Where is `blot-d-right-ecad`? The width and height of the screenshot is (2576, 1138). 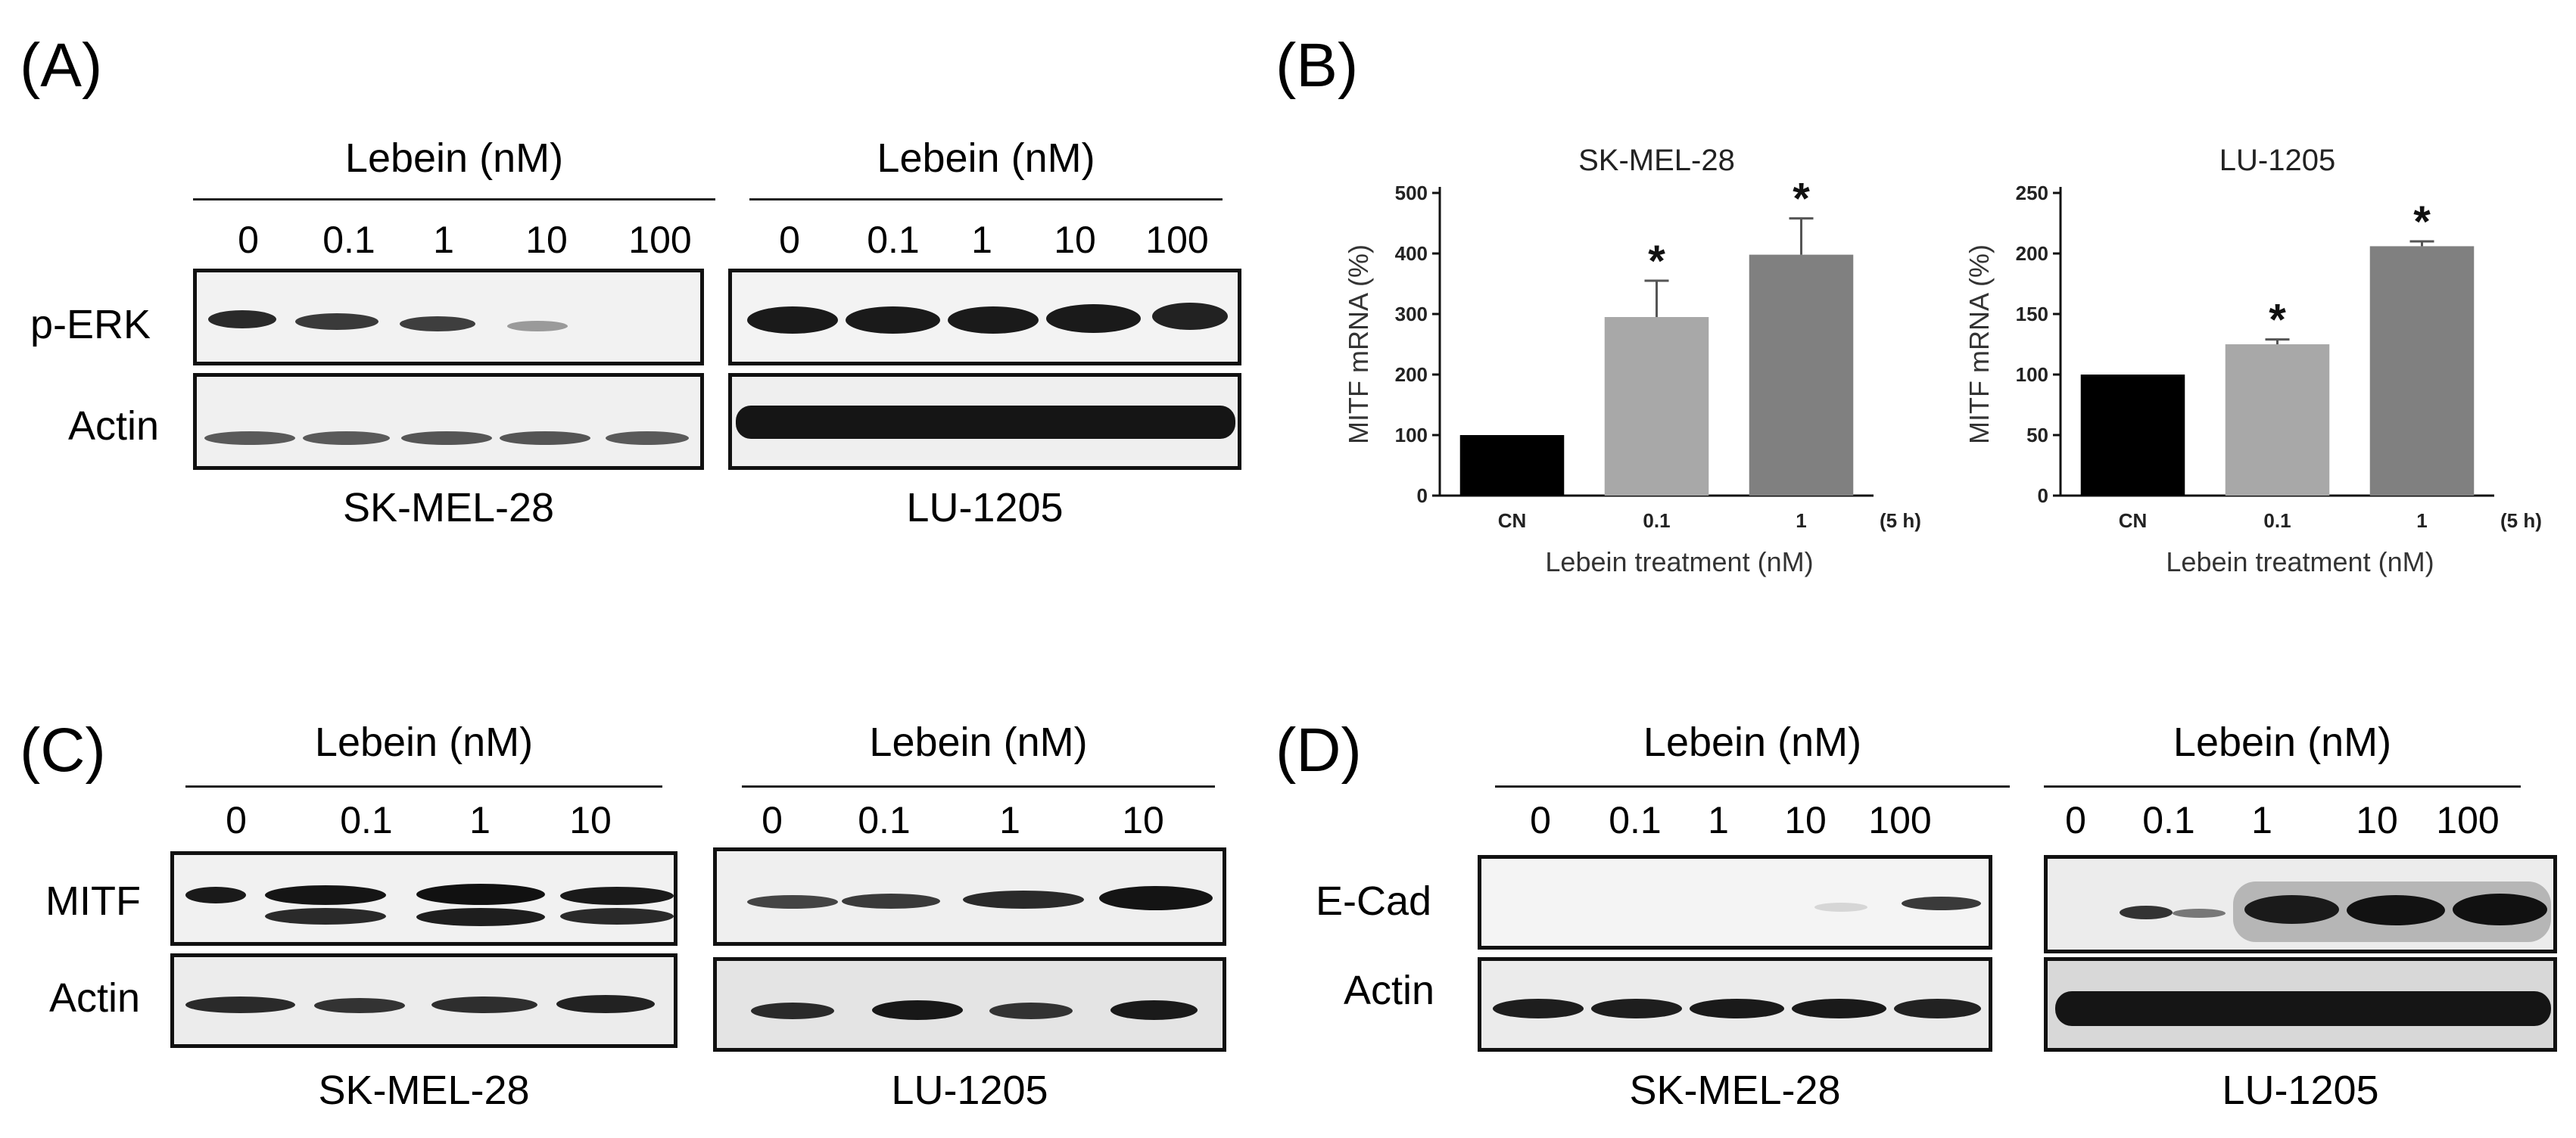
blot-d-right-ecad is located at coordinates (2300, 904).